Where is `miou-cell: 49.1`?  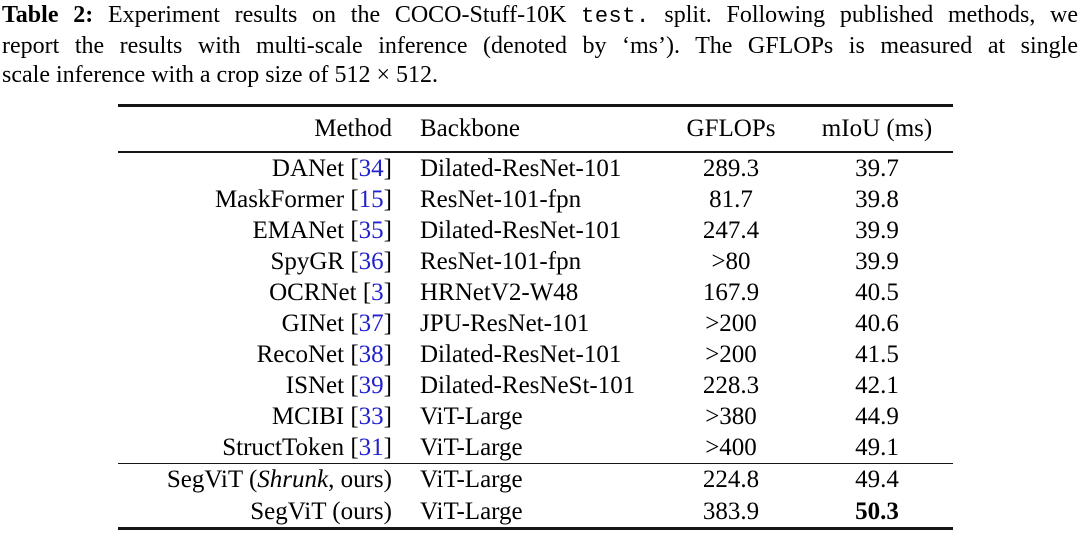 miou-cell: 49.1 is located at coordinates (877, 447).